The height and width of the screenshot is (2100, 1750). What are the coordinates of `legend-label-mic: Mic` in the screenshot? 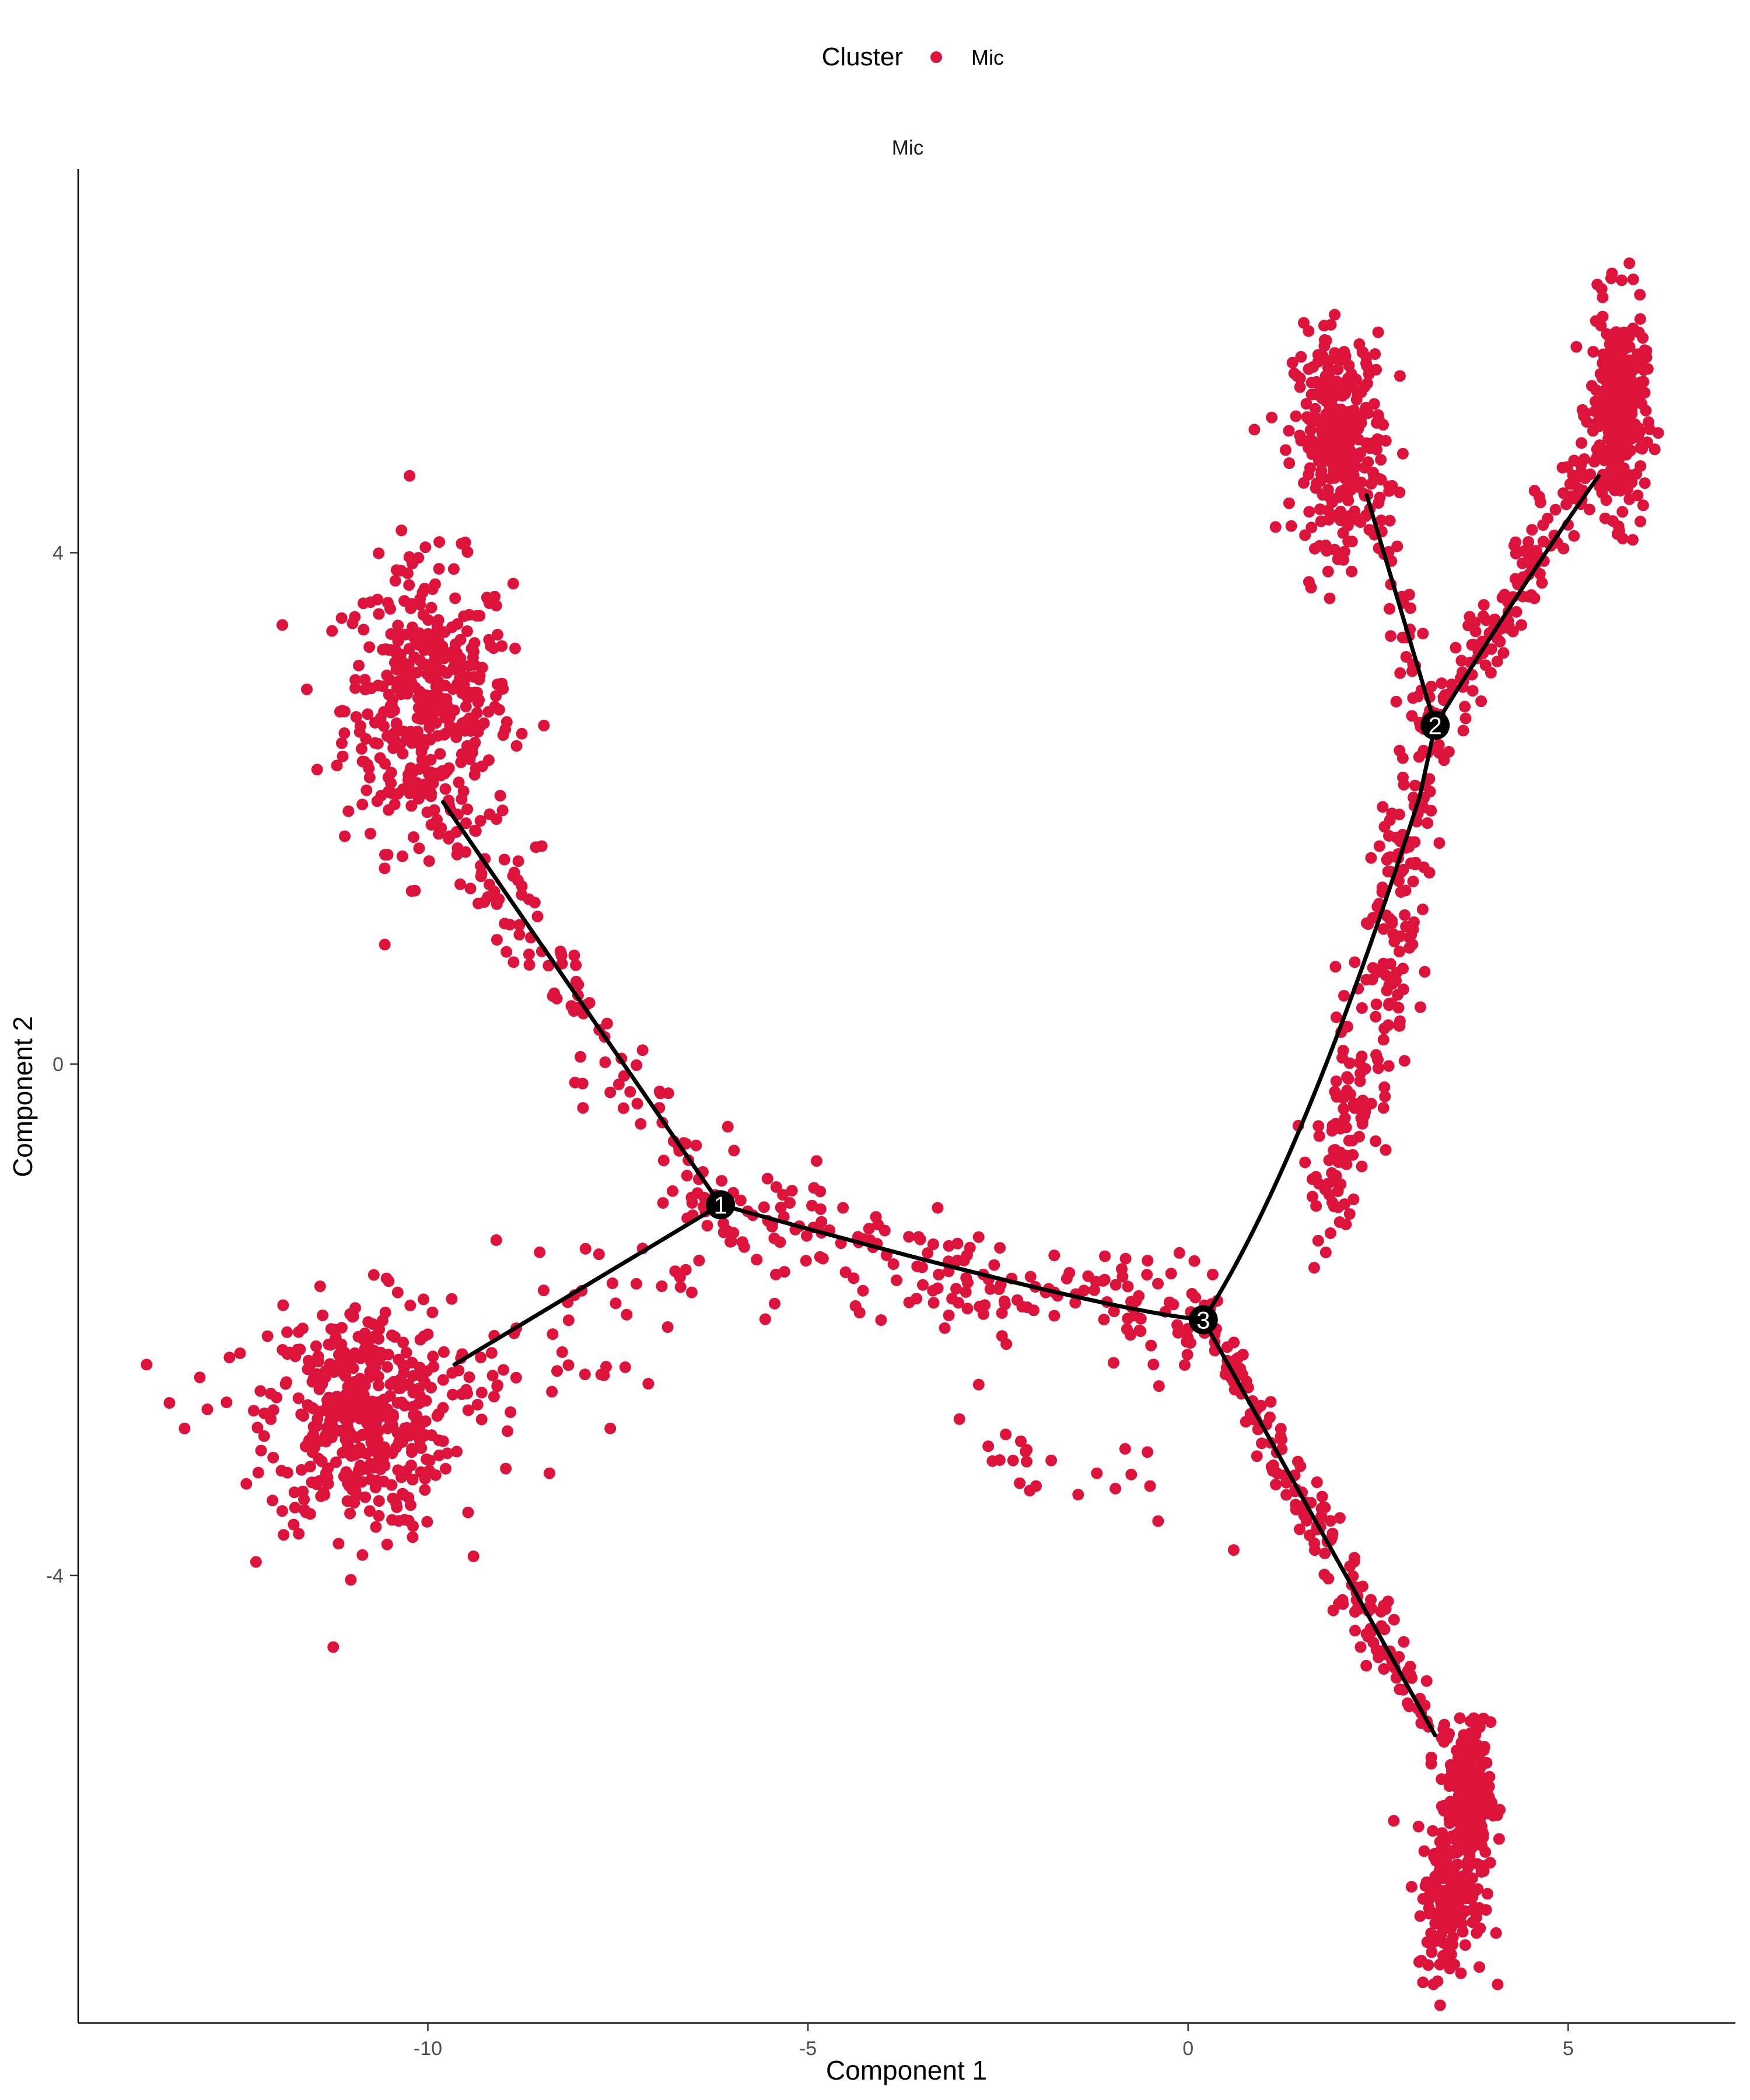 It's located at (987, 57).